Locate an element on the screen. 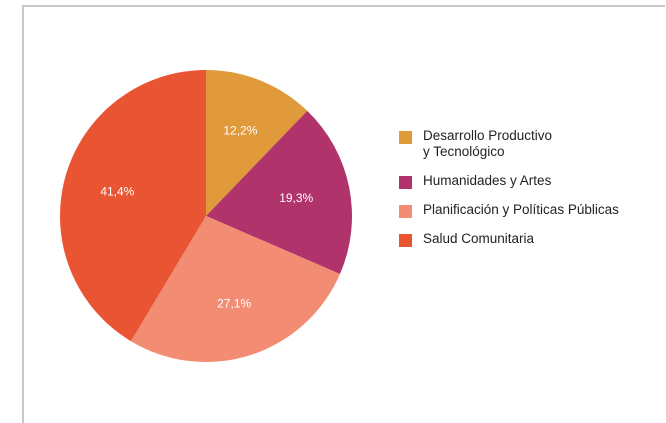  slice-value-label-1: 19,3% is located at coordinates (296, 198).